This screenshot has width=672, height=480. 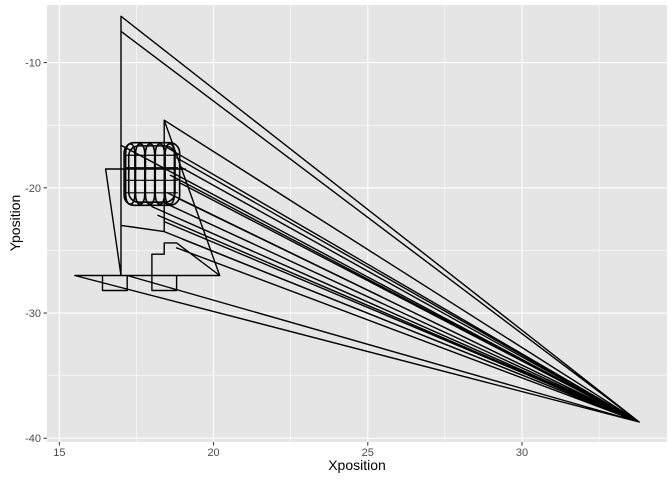 What do you see at coordinates (213, 453) in the screenshot?
I see `x-tick-label: 20` at bounding box center [213, 453].